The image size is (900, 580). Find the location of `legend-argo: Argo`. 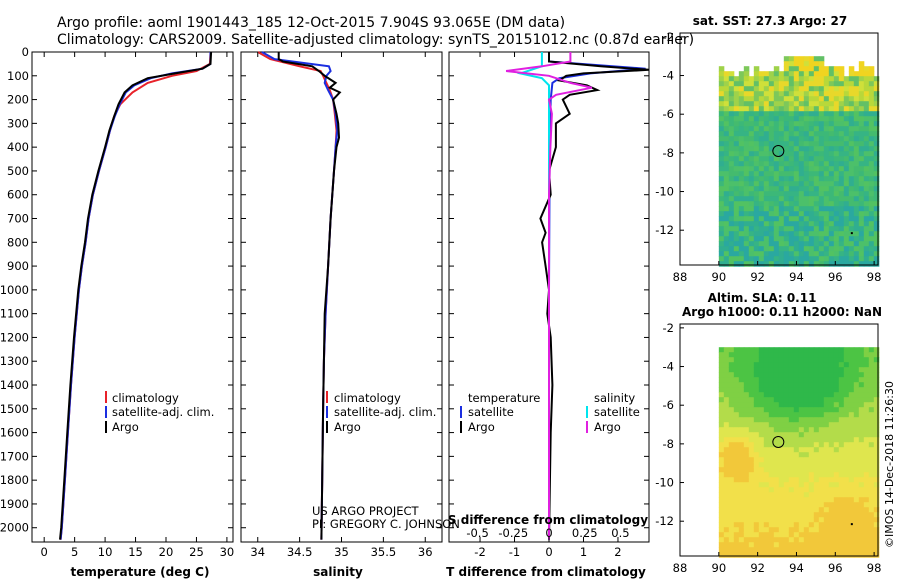

legend-argo: Argo is located at coordinates (125, 427).